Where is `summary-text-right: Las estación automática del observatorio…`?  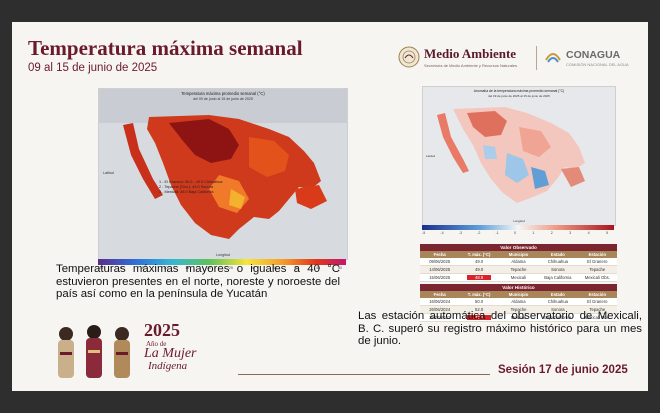
summary-text-right: Las estación automática del observatorio… is located at coordinates (500, 328).